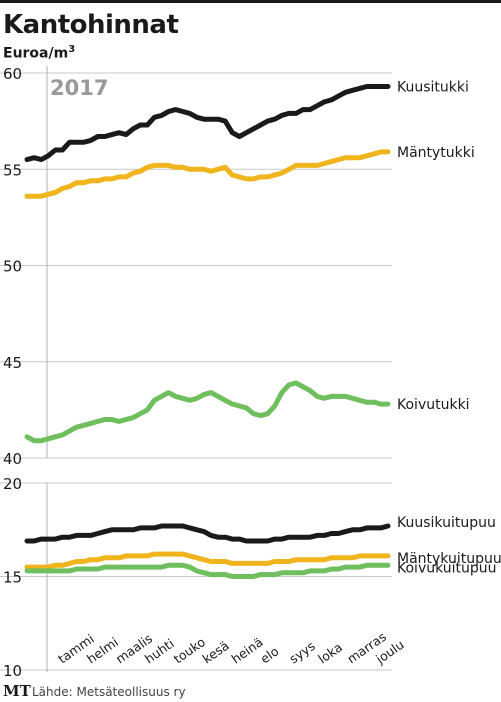 The image size is (501, 702). What do you see at coordinates (207, 560) in the screenshot?
I see `series-line-mäntykuitupuu` at bounding box center [207, 560].